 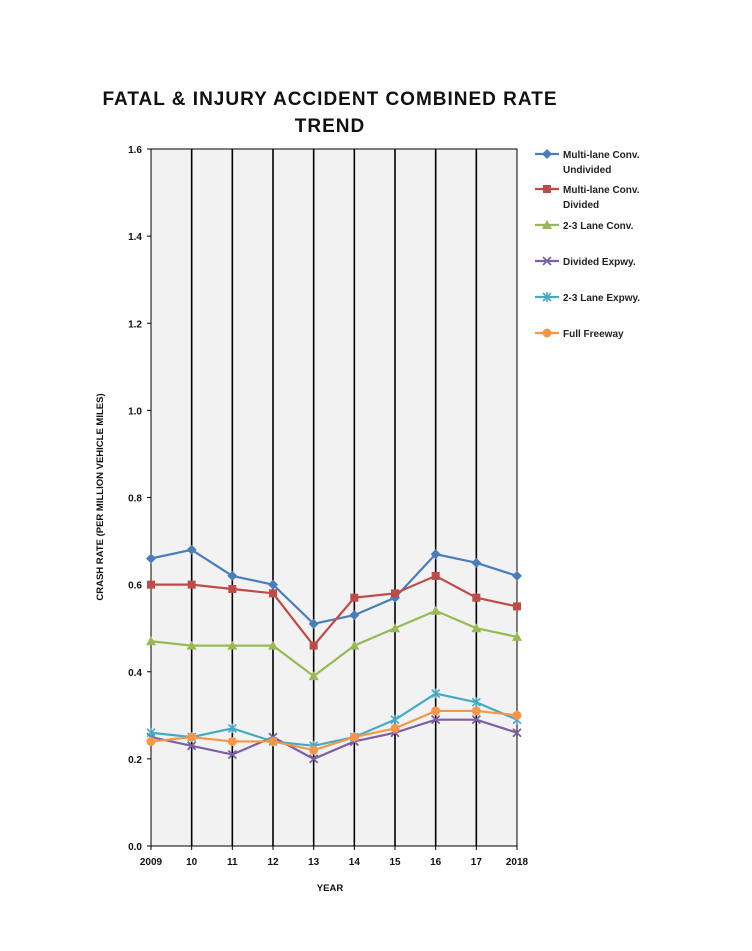 What do you see at coordinates (330, 99) in the screenshot?
I see `chart-title-line-1: FATAL & INJURY ACCIDENT COMBINED RATE` at bounding box center [330, 99].